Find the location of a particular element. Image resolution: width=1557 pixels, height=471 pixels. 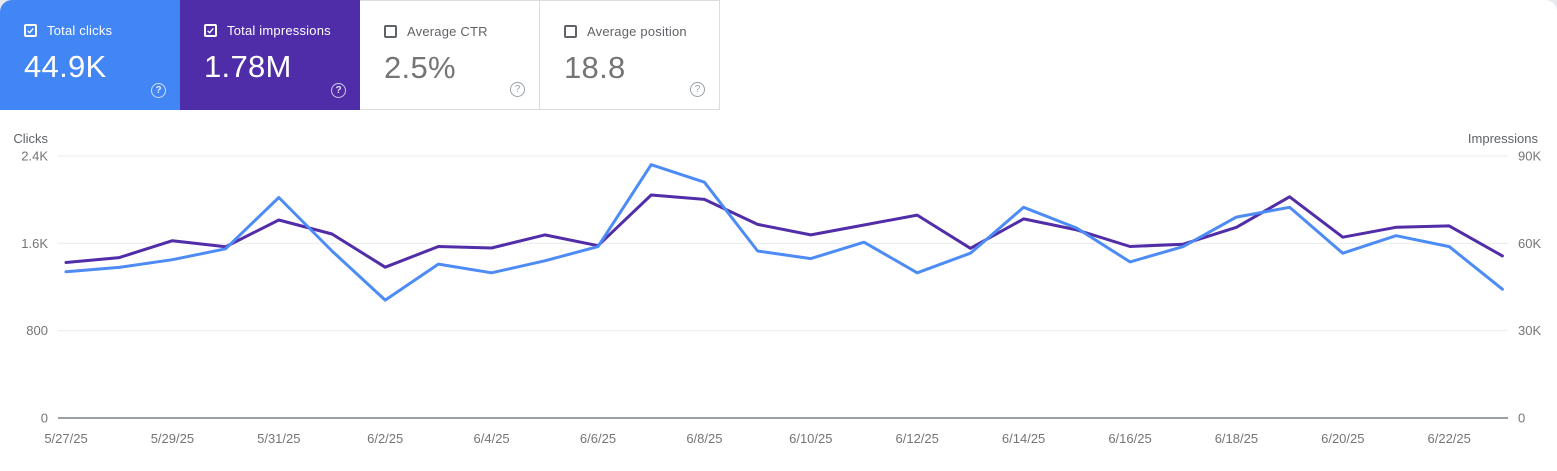

x-axis-date-label: 6/10/25 is located at coordinates (810, 438).